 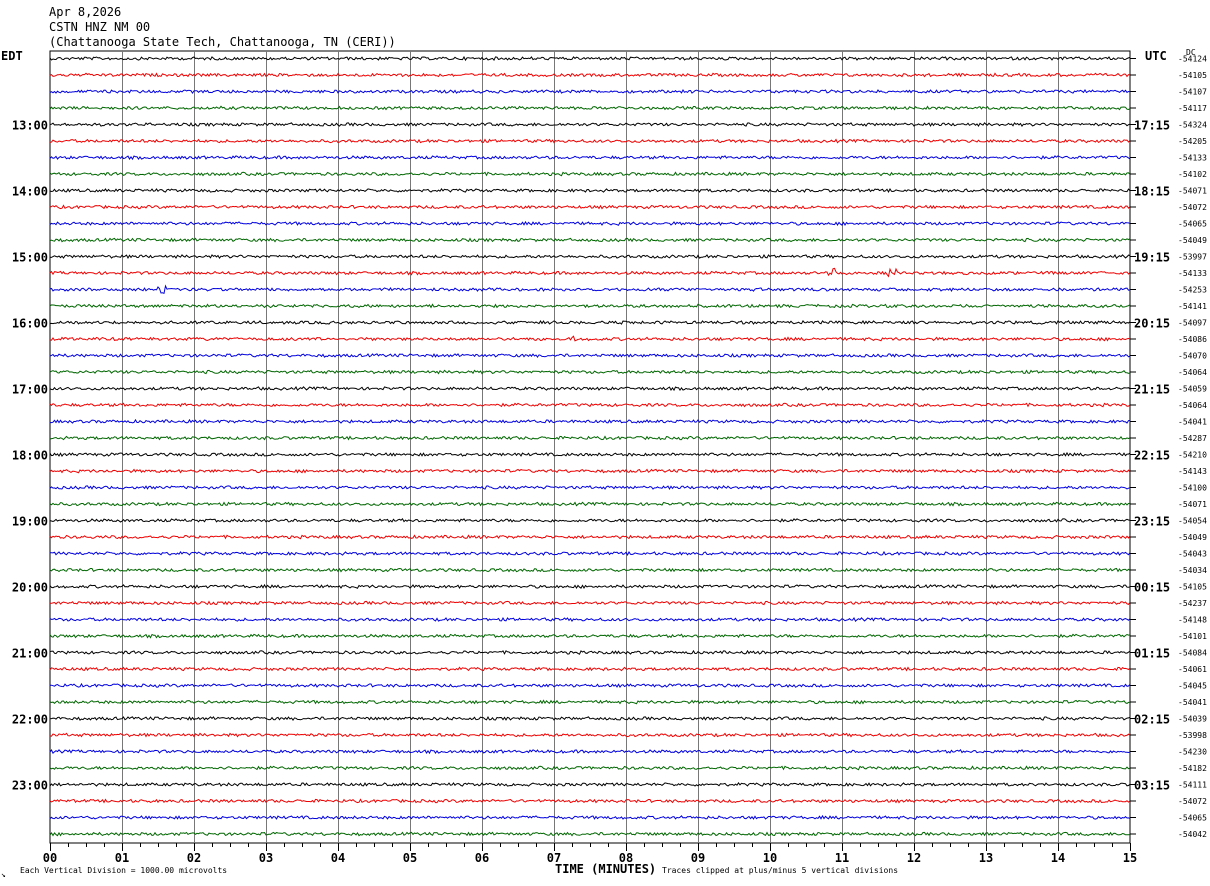 What do you see at coordinates (30, 786) in the screenshot?
I see `edt-hour-label: 23:00` at bounding box center [30, 786].